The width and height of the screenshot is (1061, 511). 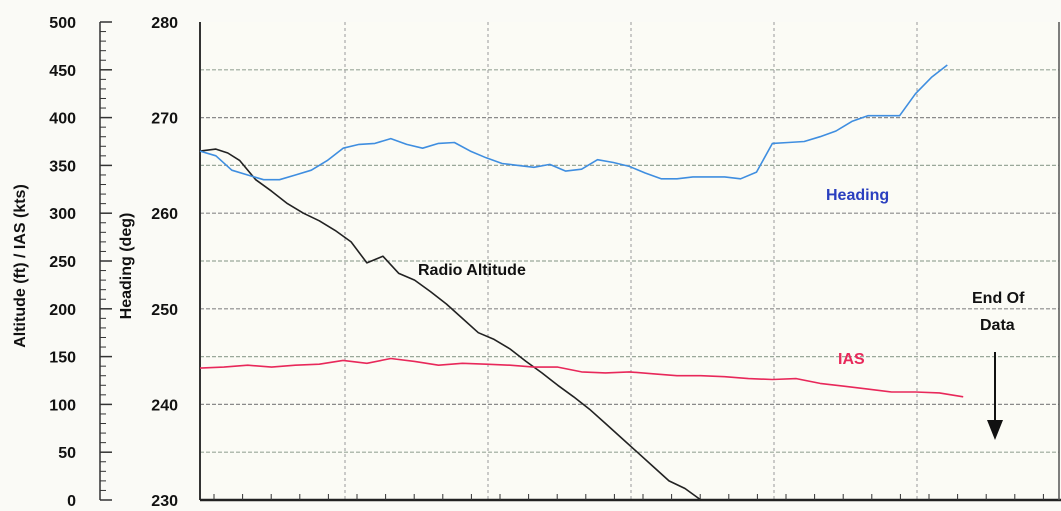 What do you see at coordinates (998, 298) in the screenshot?
I see `end-of-data-label-line1: End Of` at bounding box center [998, 298].